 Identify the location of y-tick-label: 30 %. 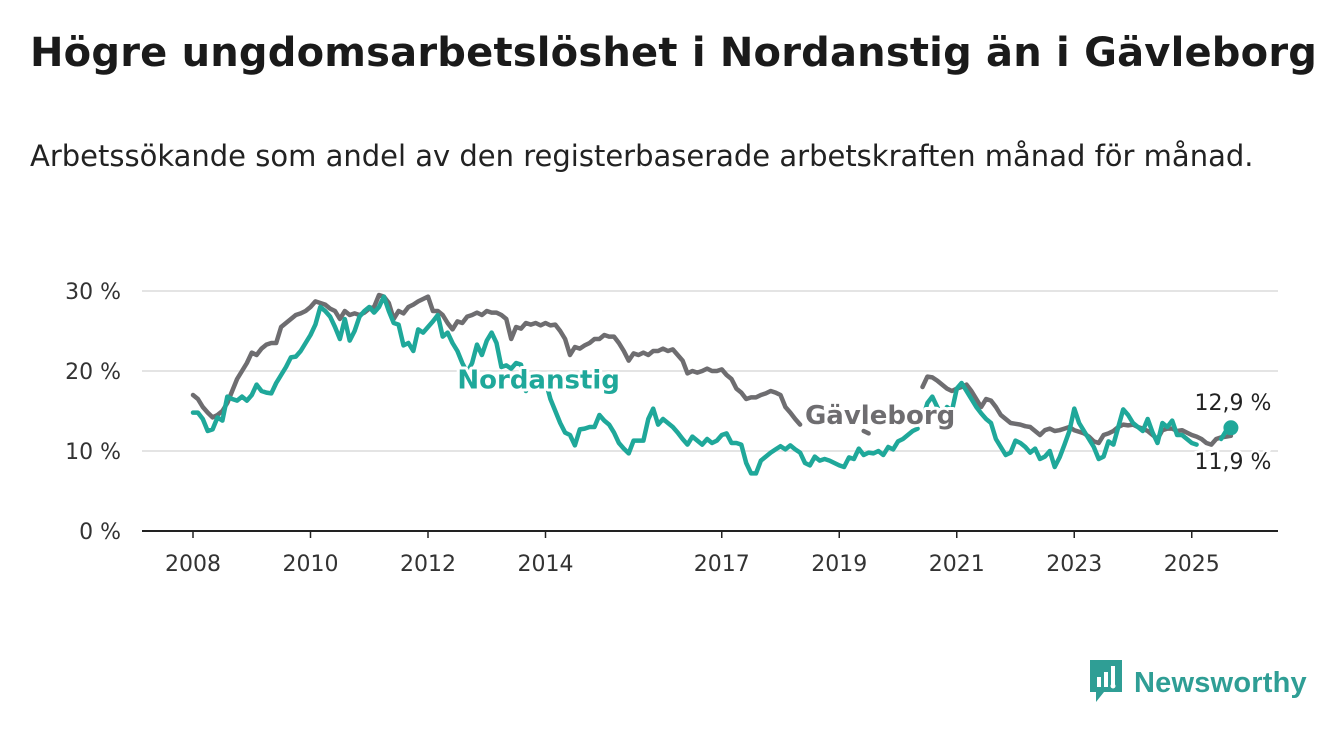
(93, 292).